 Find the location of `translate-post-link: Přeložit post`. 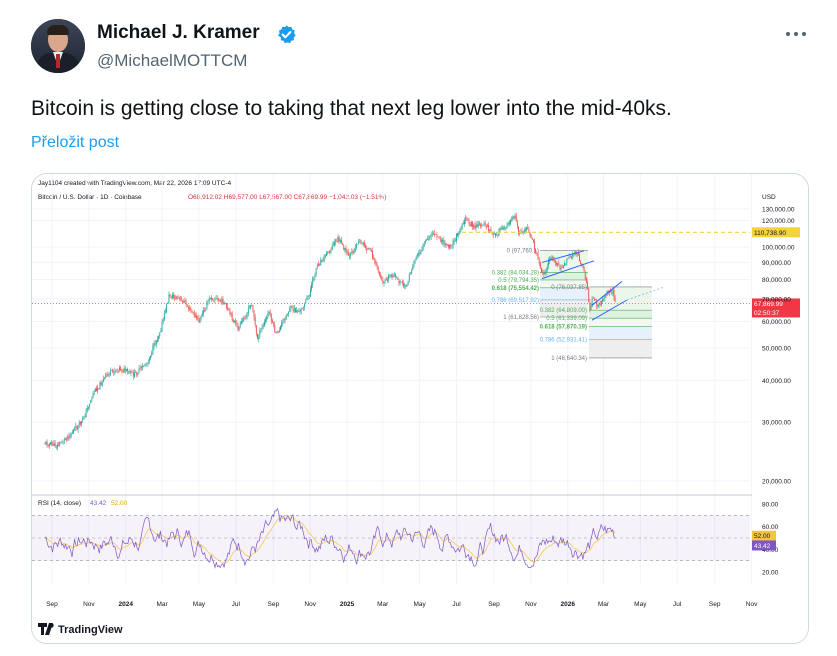

translate-post-link: Přeložit post is located at coordinates (75, 142).